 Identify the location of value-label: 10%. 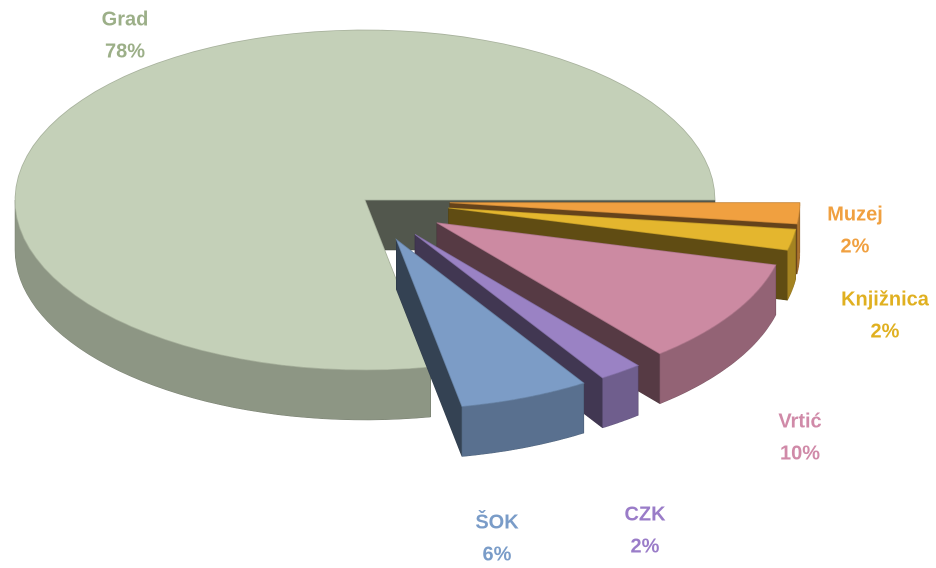
(800, 453).